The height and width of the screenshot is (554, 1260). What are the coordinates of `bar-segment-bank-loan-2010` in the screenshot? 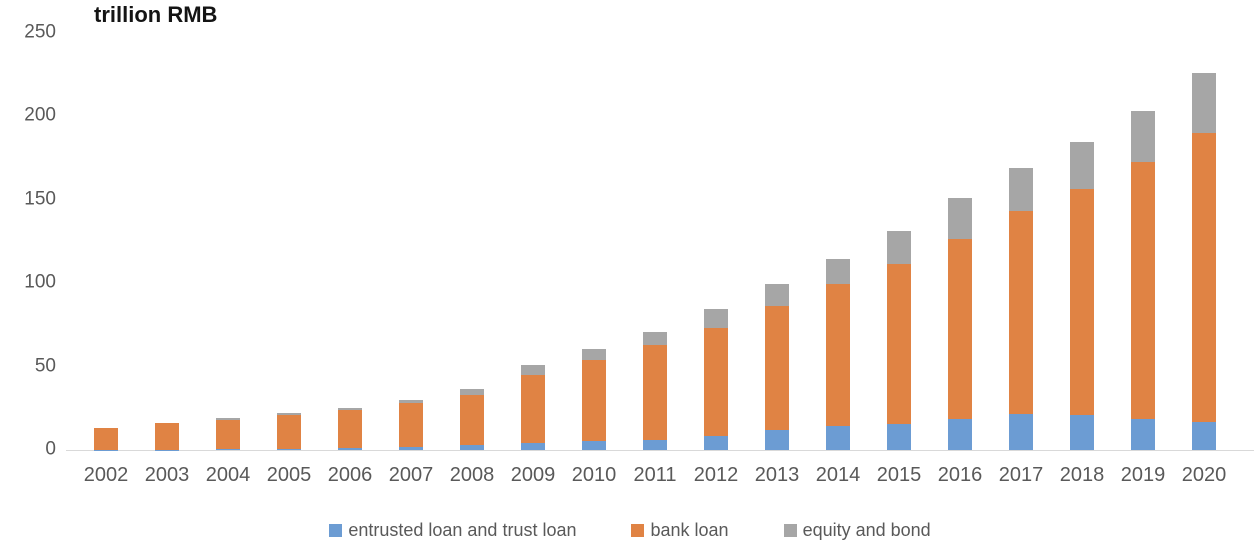 It's located at (594, 400).